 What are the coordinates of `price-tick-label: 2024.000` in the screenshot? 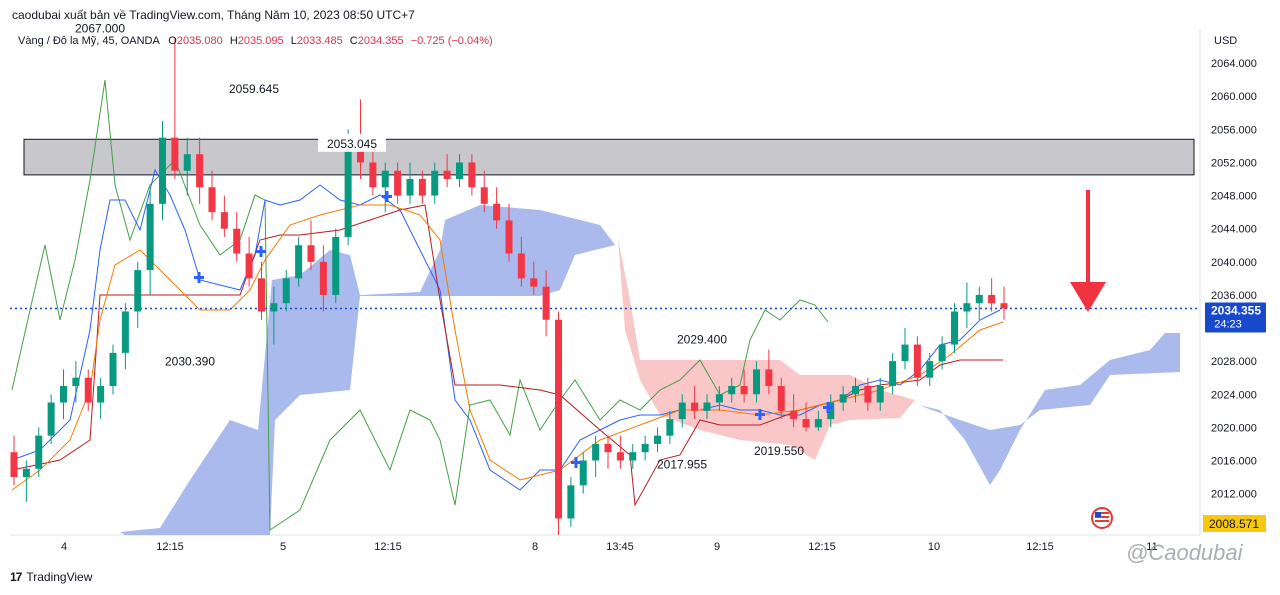 It's located at (1234, 395).